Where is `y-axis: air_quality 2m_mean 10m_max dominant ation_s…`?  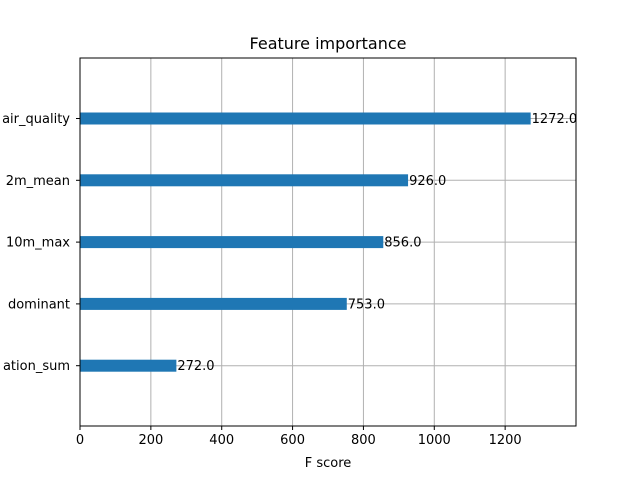
y-axis: air_quality 2m_mean 10m_max dominant ation_s… is located at coordinates (41, 243).